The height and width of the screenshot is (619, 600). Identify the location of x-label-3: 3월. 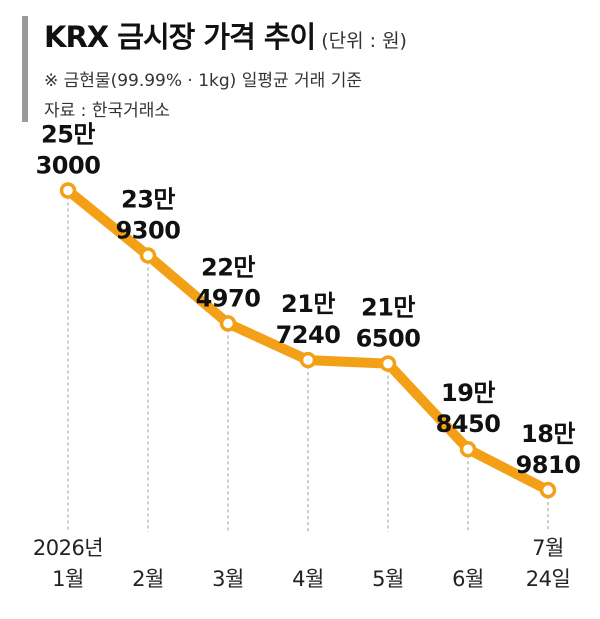
(228, 579).